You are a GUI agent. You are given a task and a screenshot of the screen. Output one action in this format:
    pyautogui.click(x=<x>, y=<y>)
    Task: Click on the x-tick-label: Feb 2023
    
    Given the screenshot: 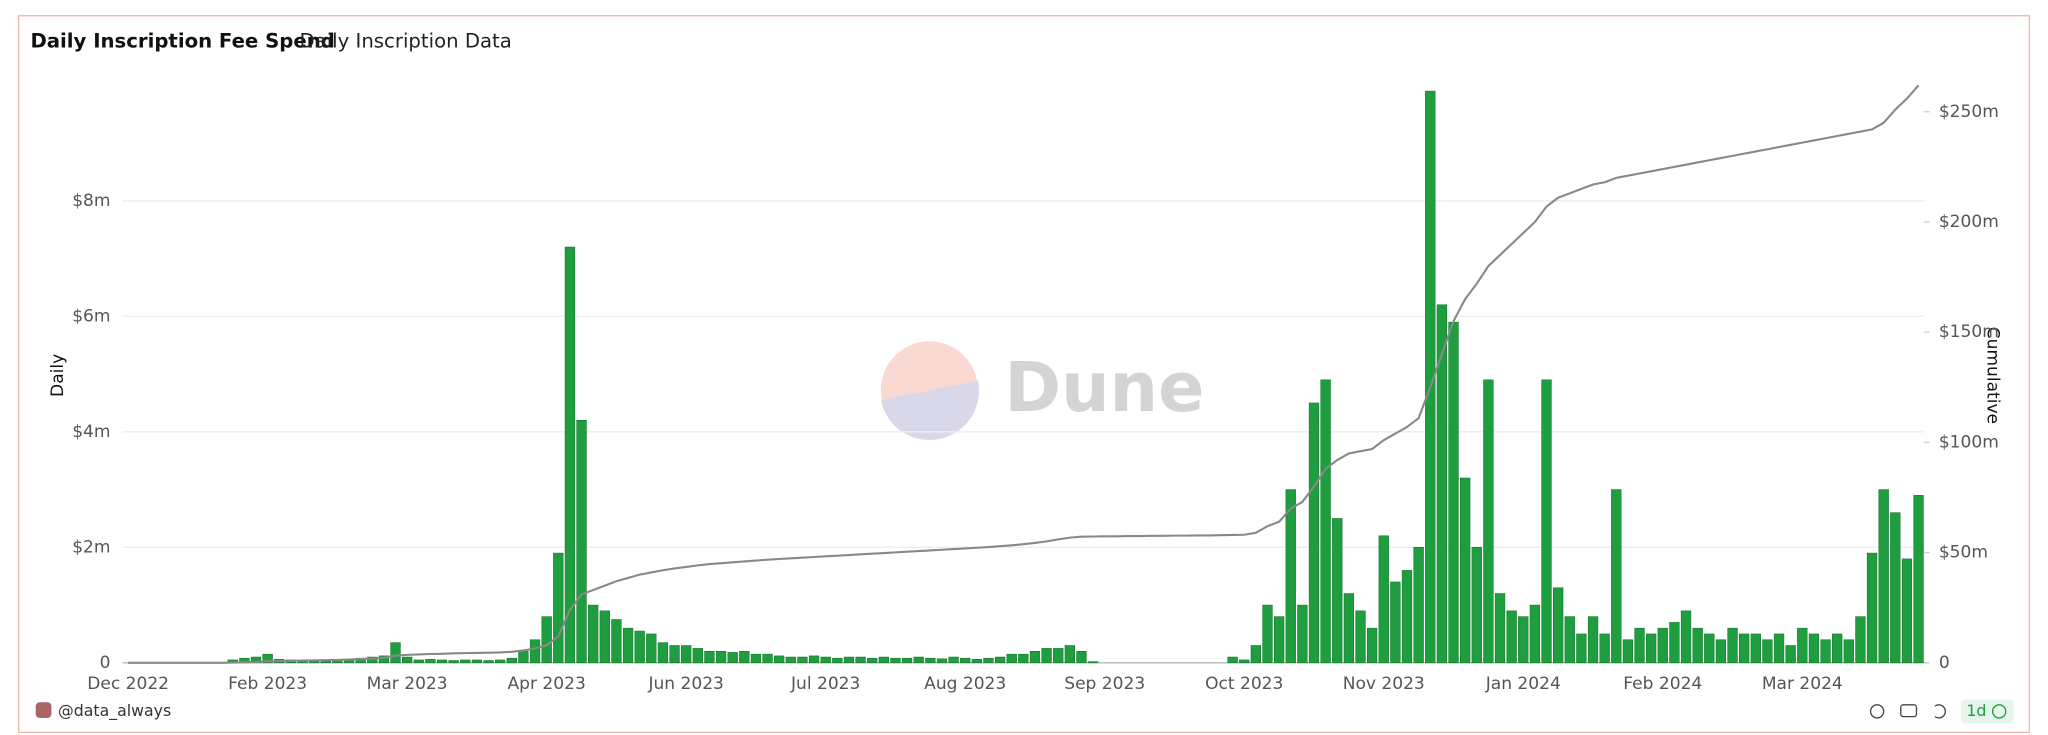 What is the action you would take?
    pyautogui.click(x=267, y=684)
    